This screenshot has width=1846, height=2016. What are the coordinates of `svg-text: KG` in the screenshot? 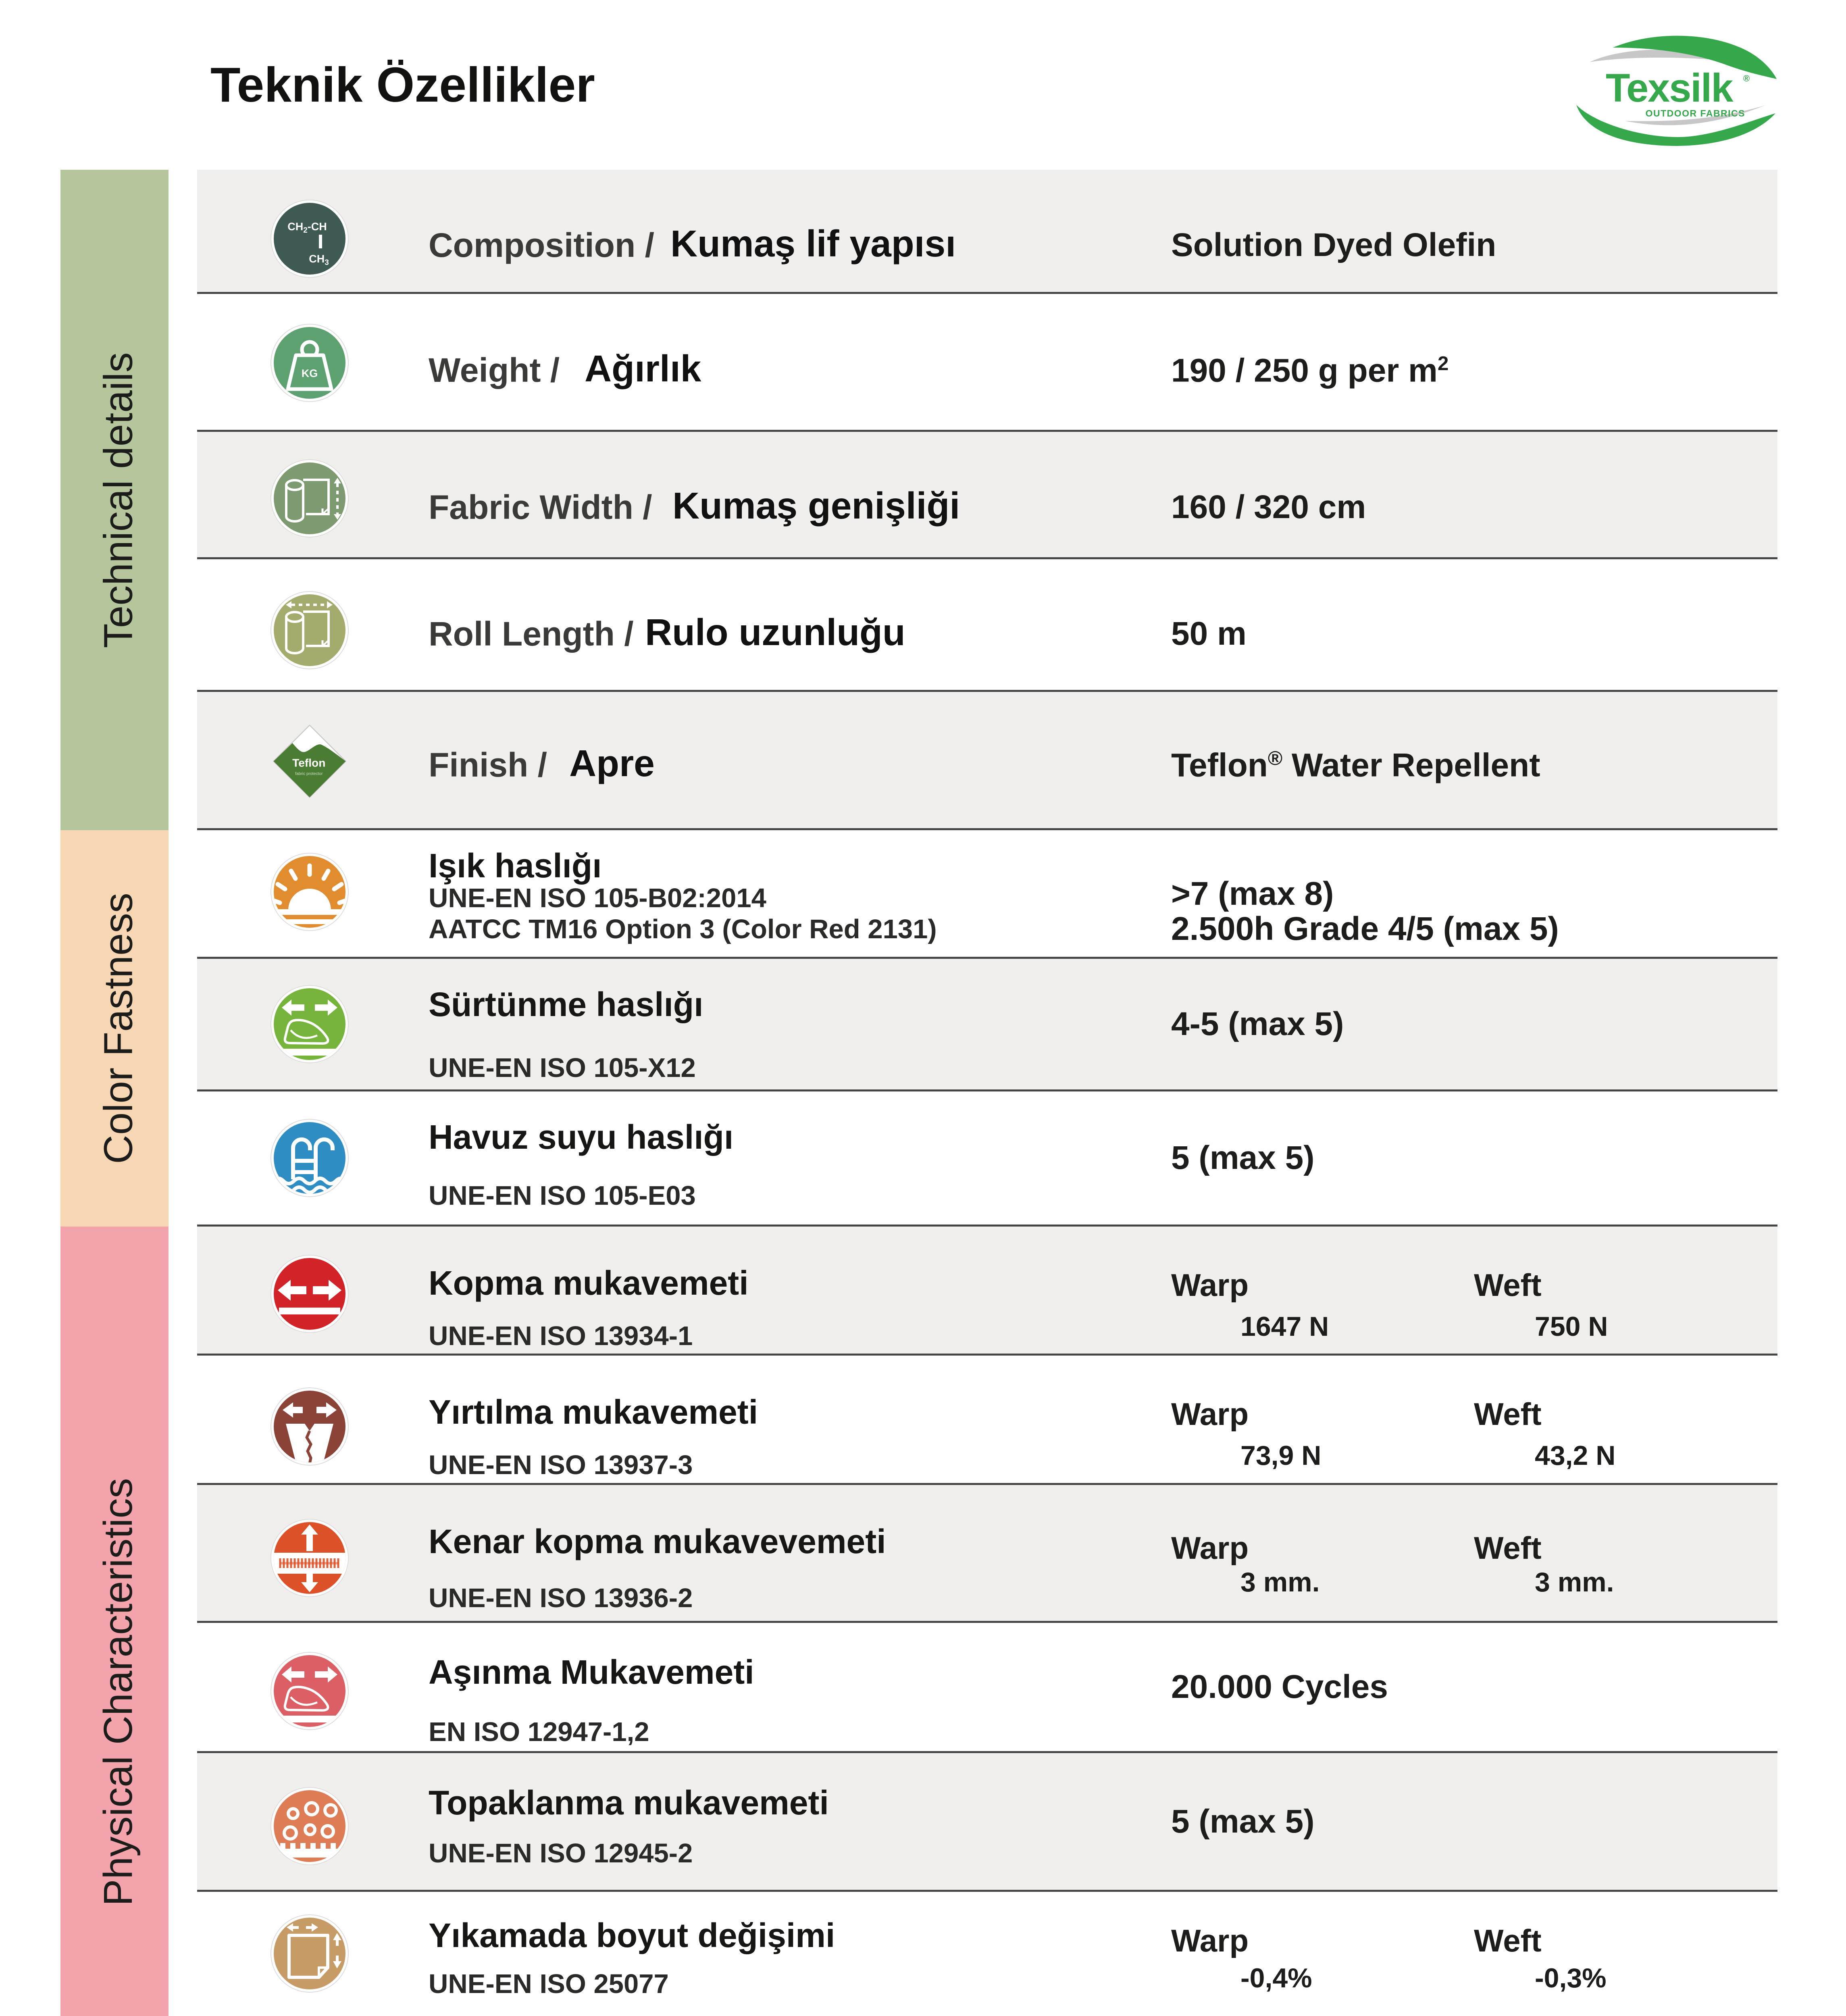 It's located at (310, 373).